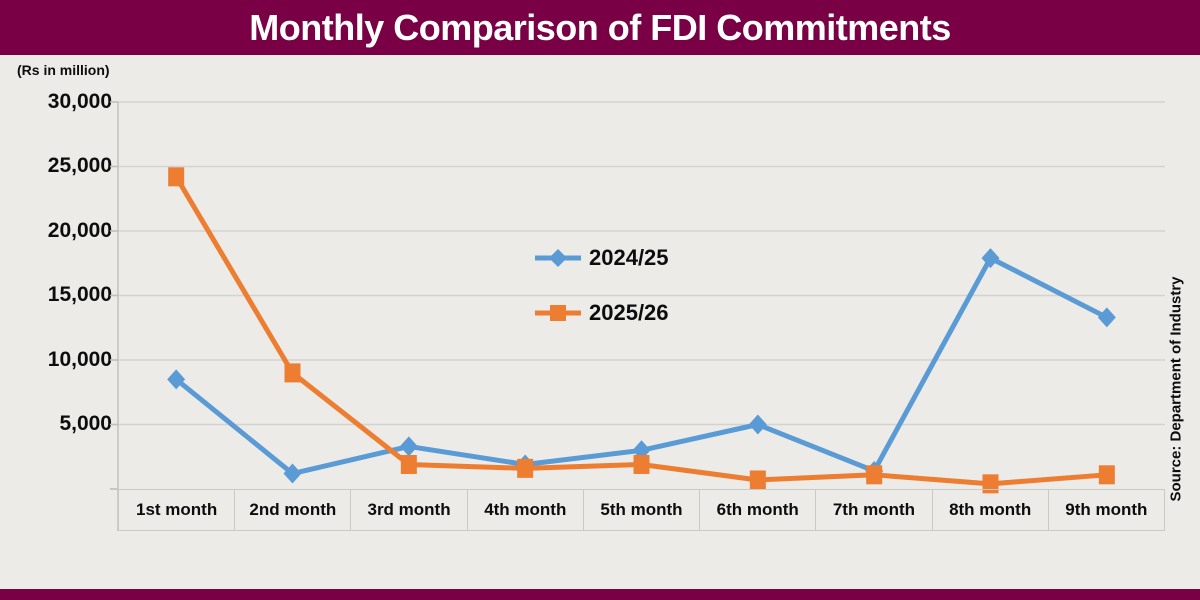  I want to click on y-tick-label: 15,000, so click(79, 294).